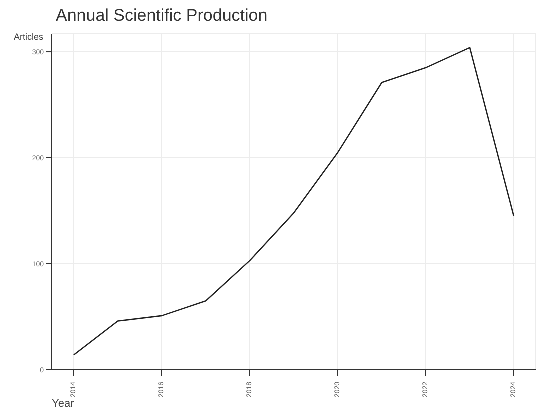 Image resolution: width=540 pixels, height=416 pixels. What do you see at coordinates (63, 404) in the screenshot?
I see `x-axis-title: Year` at bounding box center [63, 404].